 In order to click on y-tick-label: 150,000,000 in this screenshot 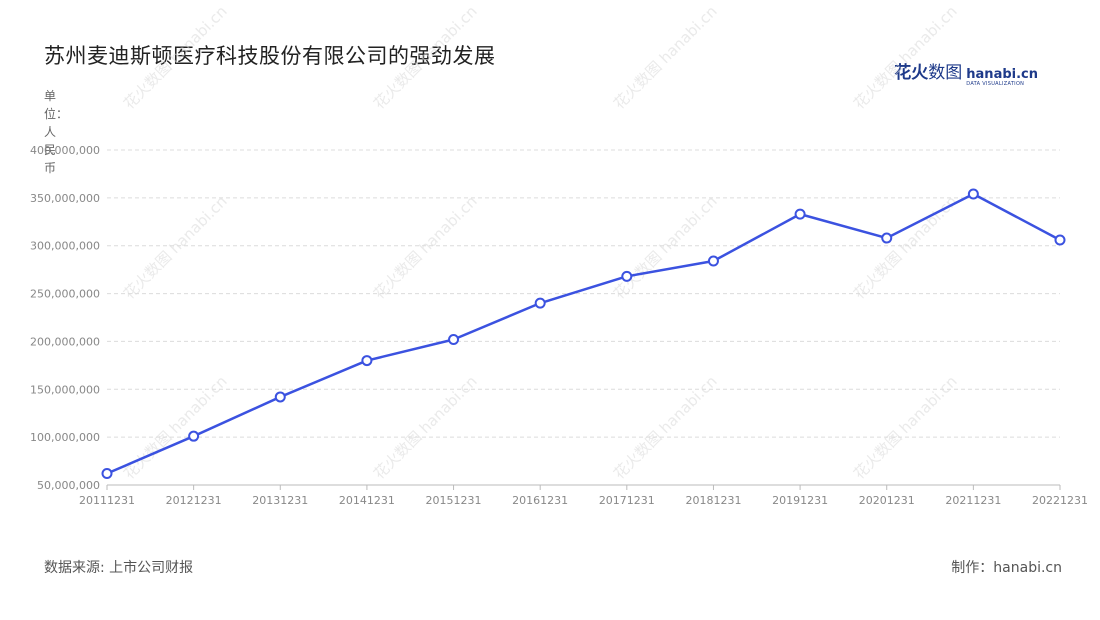, I will do `click(65, 389)`.